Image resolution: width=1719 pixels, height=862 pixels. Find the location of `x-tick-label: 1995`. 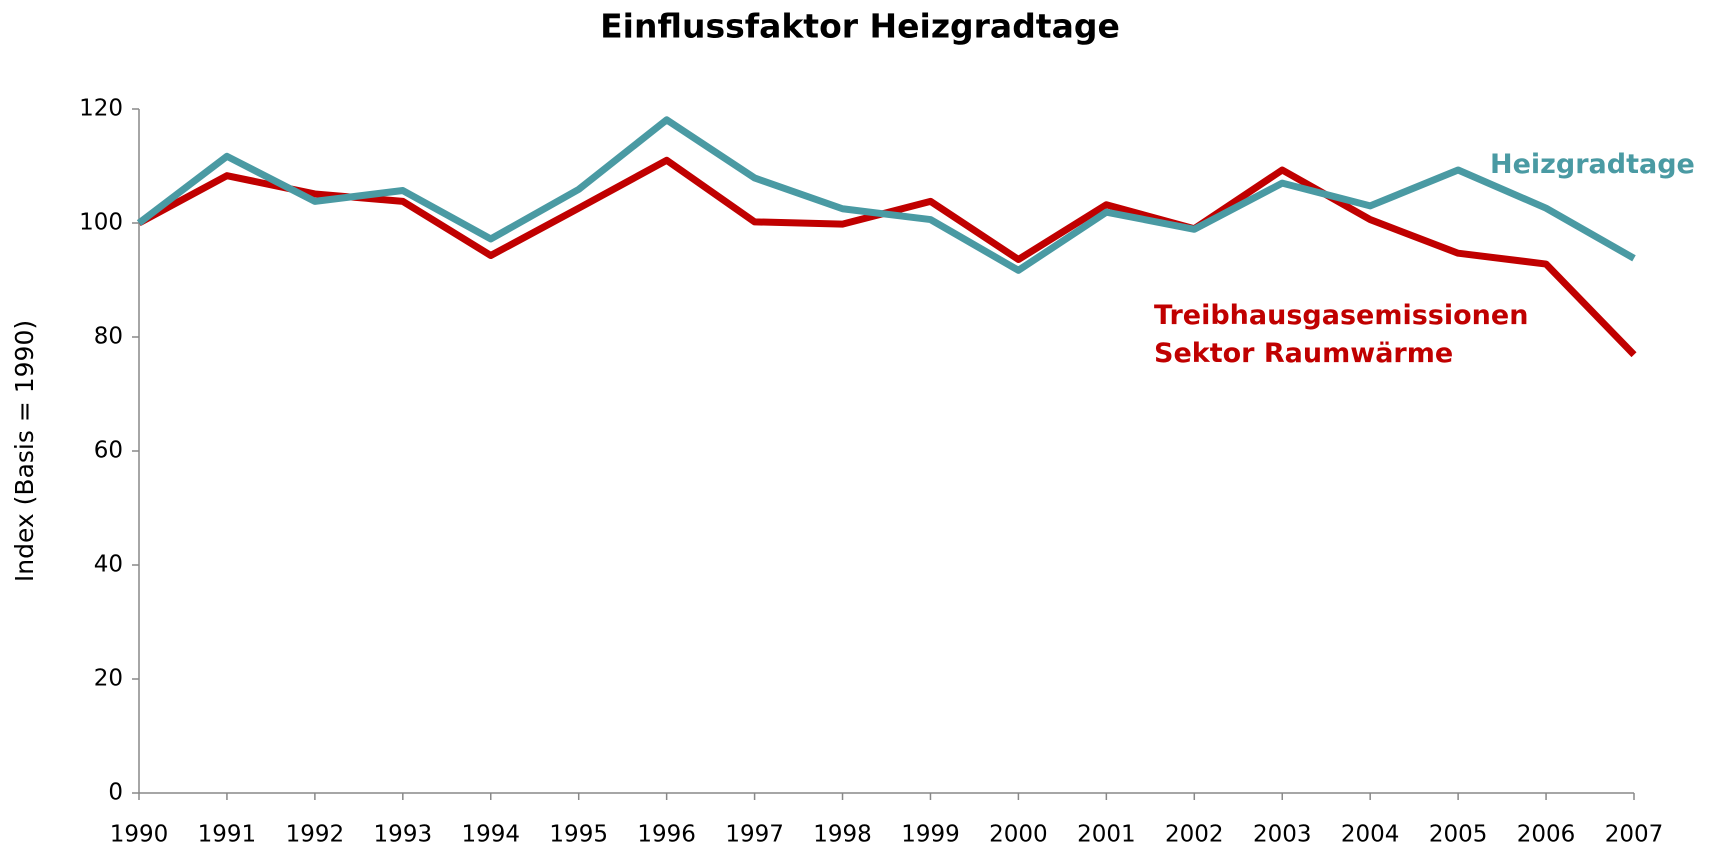

x-tick-label: 1995 is located at coordinates (578, 835).